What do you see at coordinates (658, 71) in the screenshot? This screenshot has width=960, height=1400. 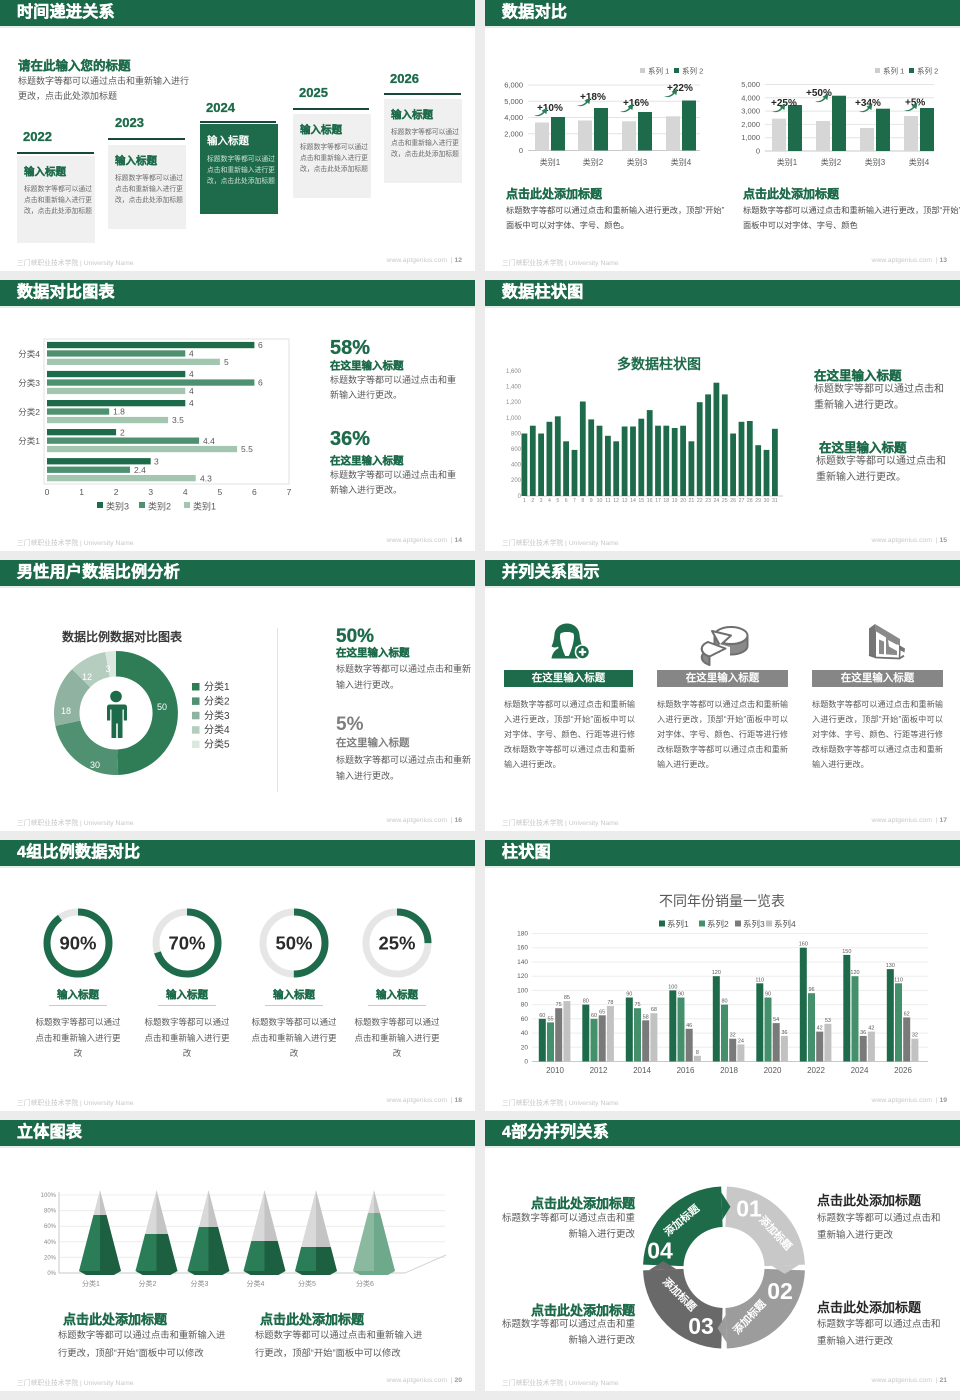 I see `svg-text: 系列 1` at bounding box center [658, 71].